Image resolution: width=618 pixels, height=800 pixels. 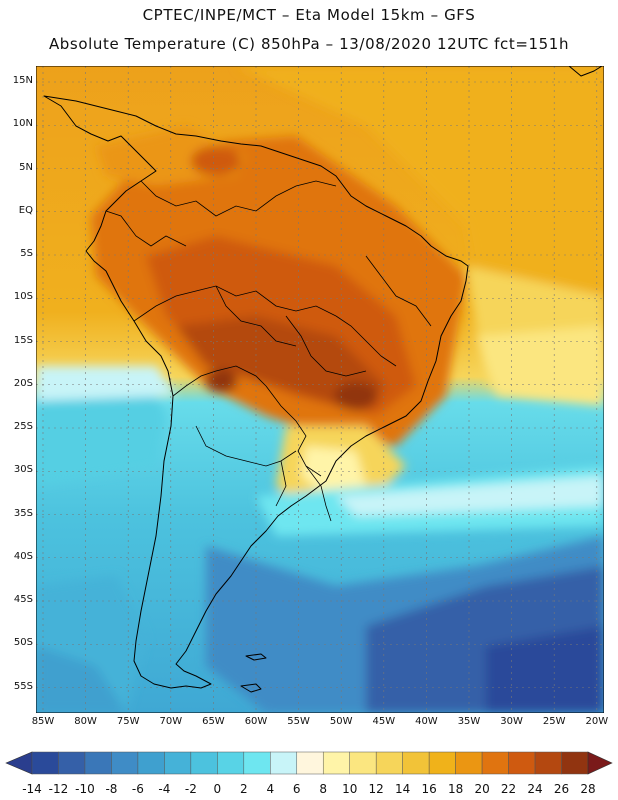 What do you see at coordinates (384, 721) in the screenshot?
I see `longitude-label: 45W` at bounding box center [384, 721].